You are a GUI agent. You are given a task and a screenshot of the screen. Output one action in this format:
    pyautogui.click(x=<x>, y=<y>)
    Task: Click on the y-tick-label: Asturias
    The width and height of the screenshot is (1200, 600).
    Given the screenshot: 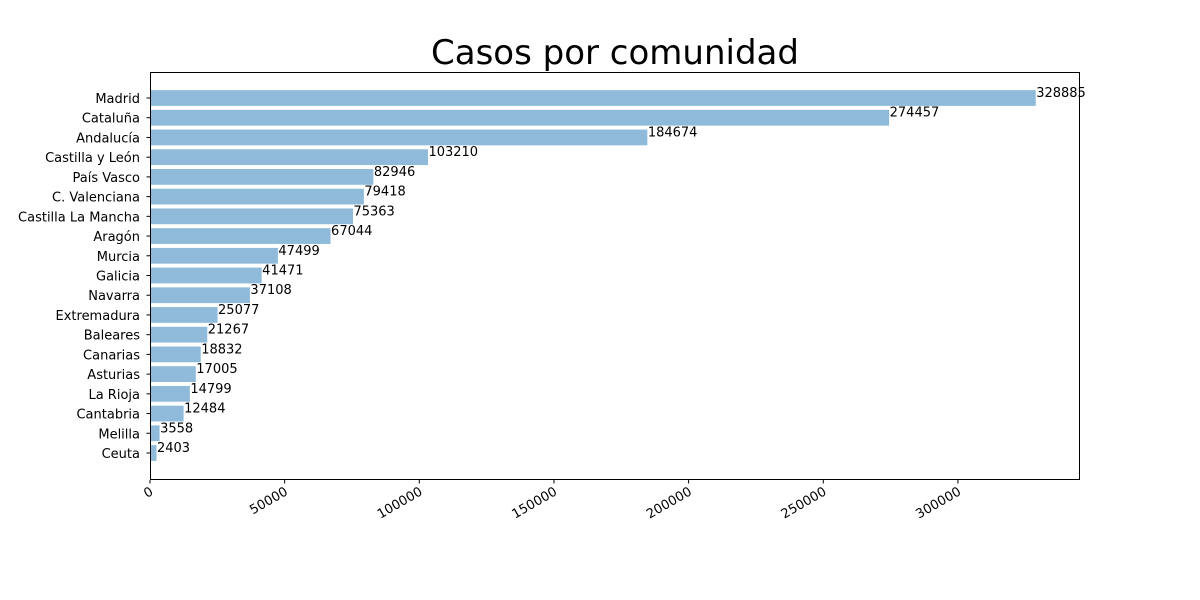 What is the action you would take?
    pyautogui.click(x=113, y=375)
    